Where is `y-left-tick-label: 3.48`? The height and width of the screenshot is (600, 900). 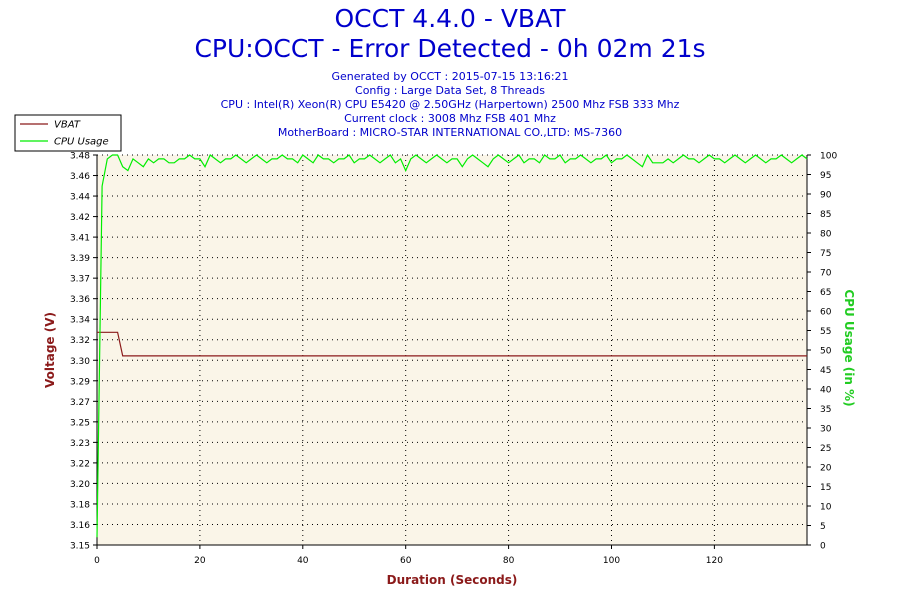
y-left-tick-label: 3.48 is located at coordinates (80, 157).